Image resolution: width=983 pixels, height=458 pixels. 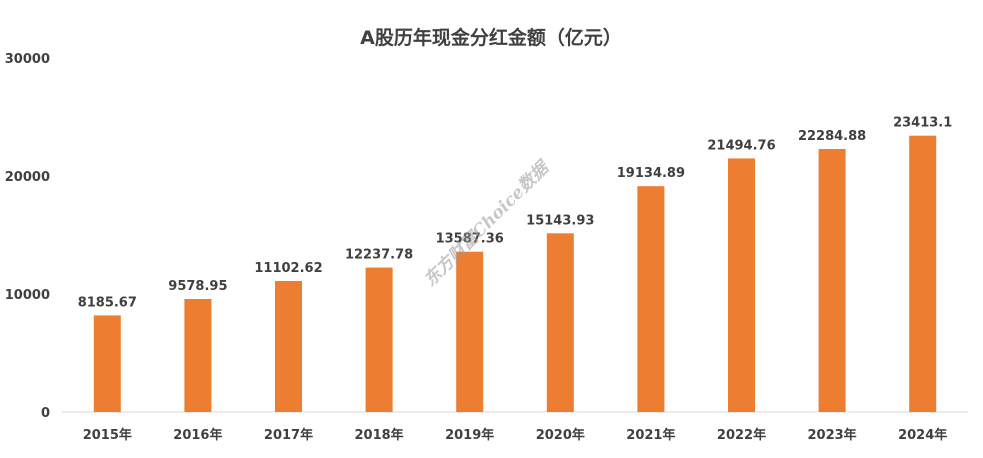 What do you see at coordinates (651, 173) in the screenshot?
I see `data-label: 19134.89` at bounding box center [651, 173].